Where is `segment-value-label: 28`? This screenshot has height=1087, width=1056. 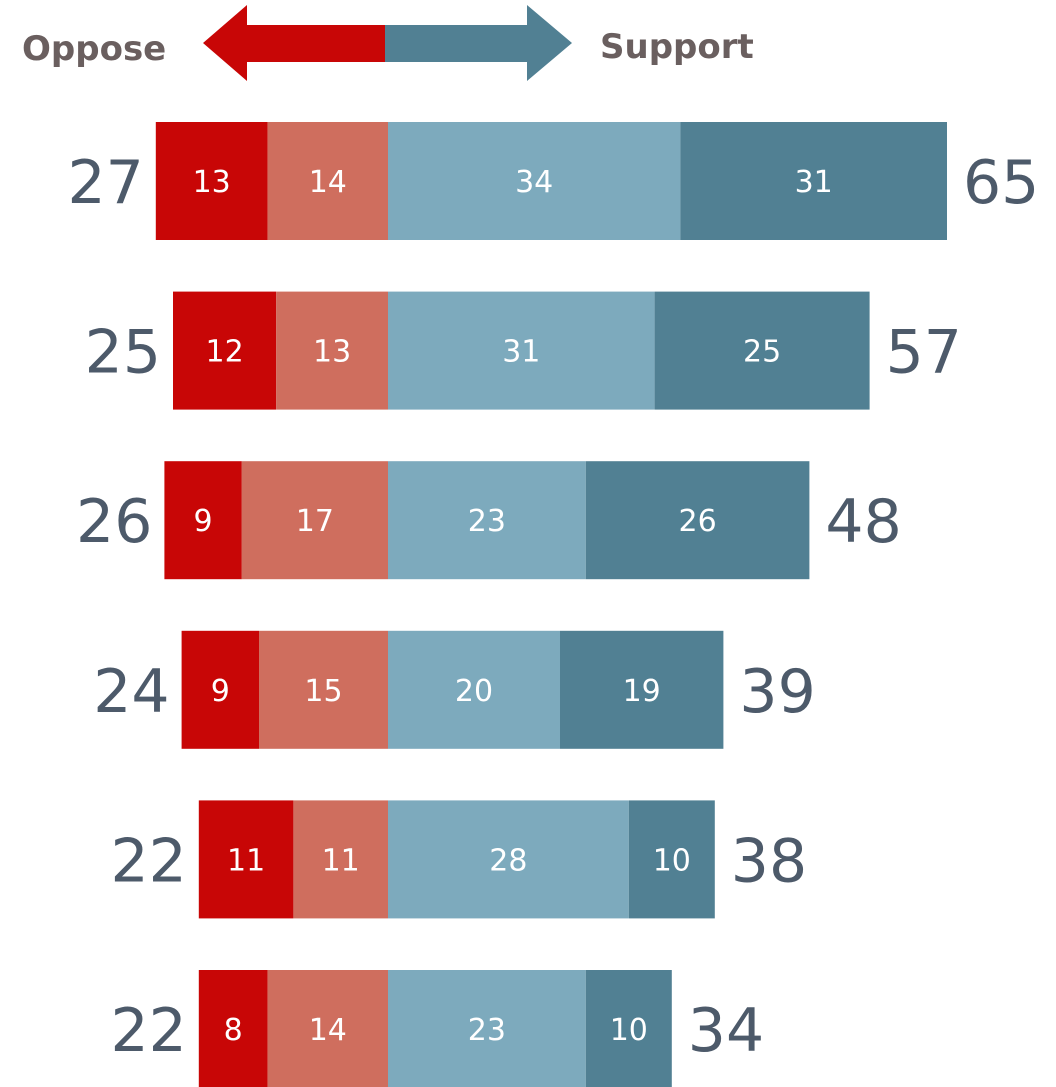 segment-value-label: 28 is located at coordinates (508, 860).